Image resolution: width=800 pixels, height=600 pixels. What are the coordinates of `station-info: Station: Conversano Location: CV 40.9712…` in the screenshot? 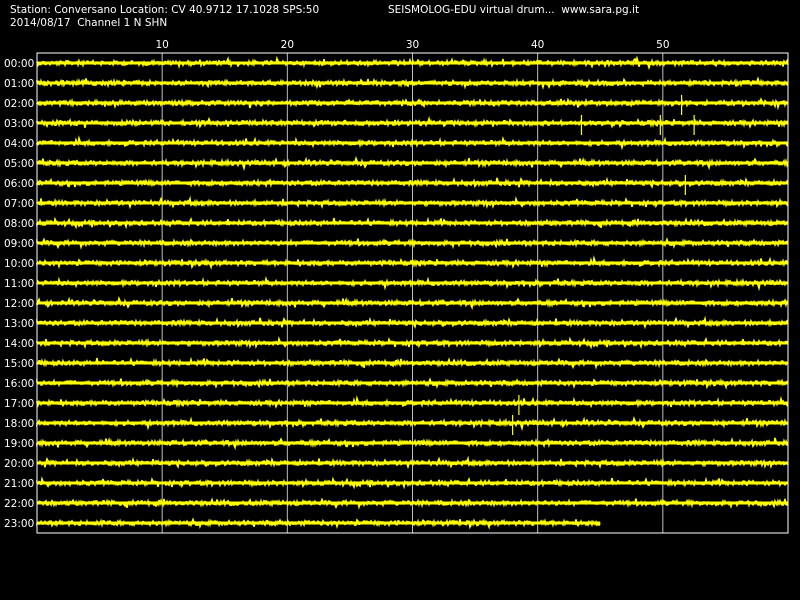 It's located at (165, 10).